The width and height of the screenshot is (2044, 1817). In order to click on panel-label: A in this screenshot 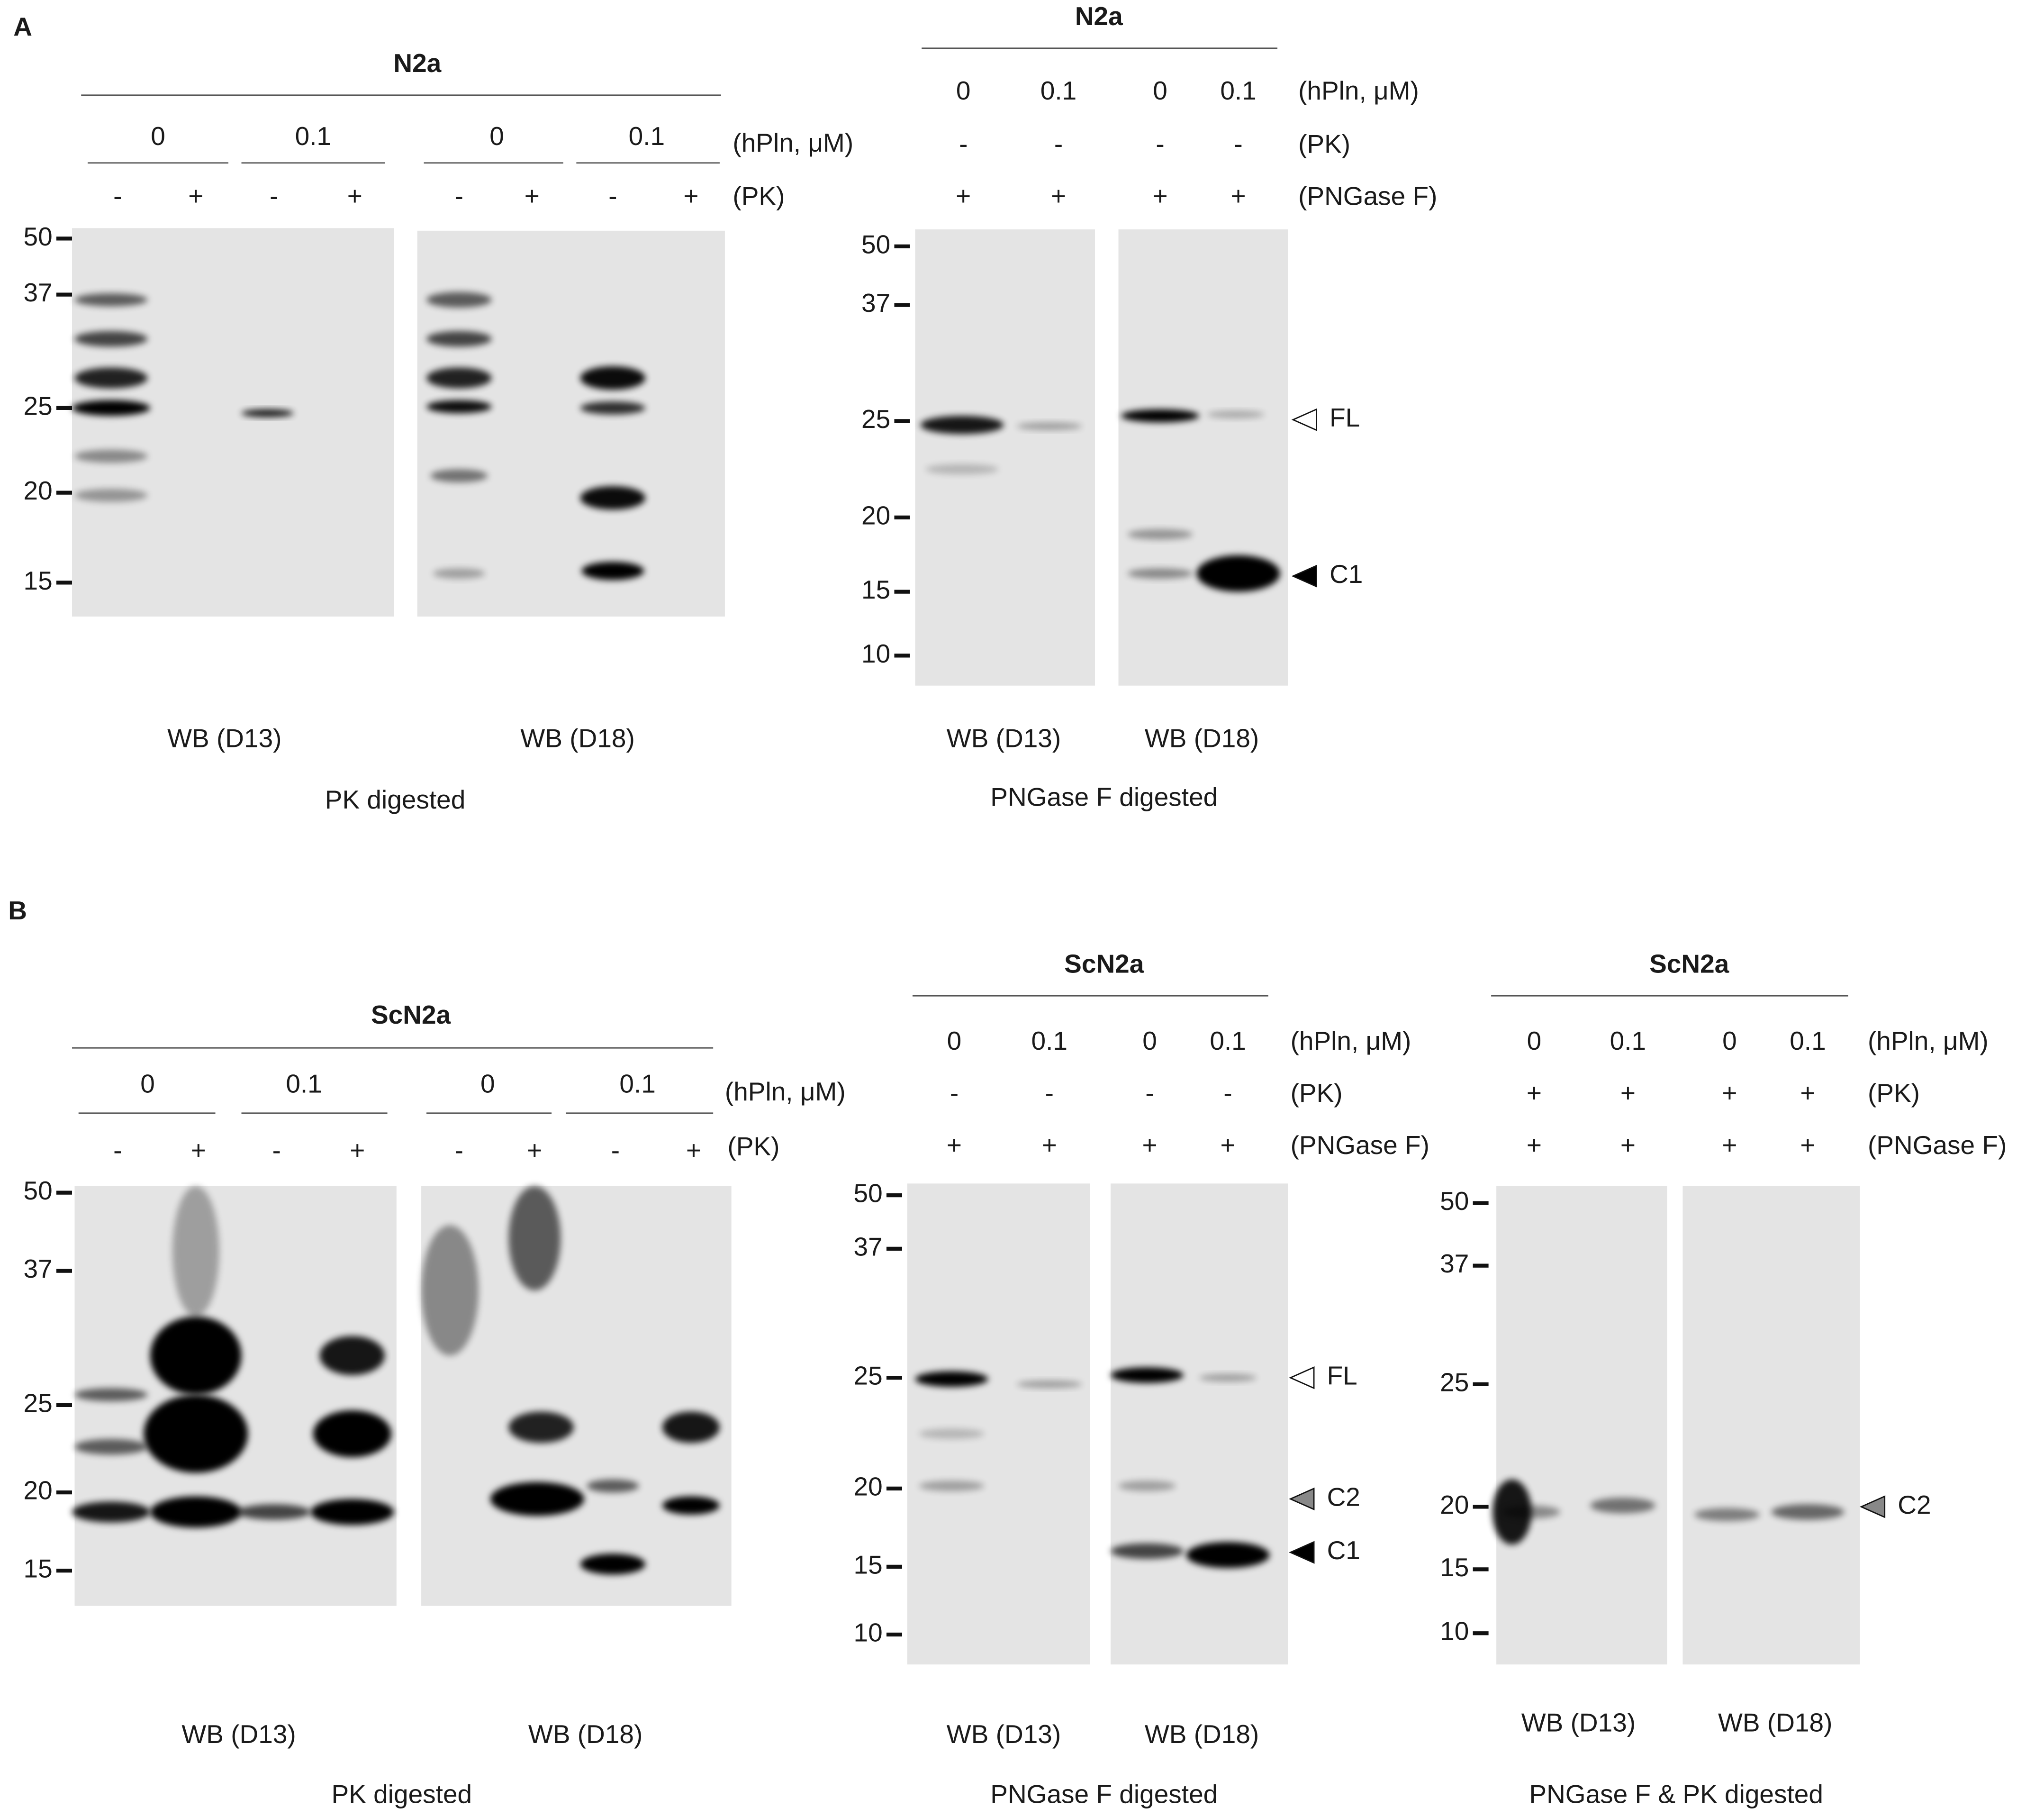, I will do `click(22, 26)`.